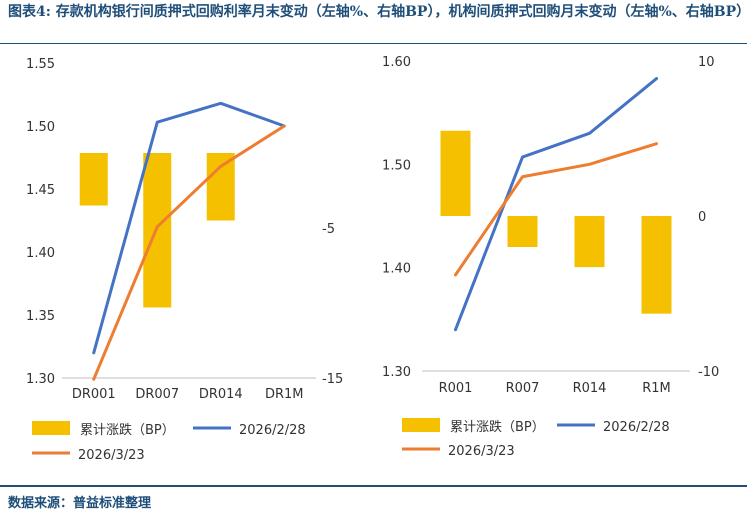  Describe the element at coordinates (332, 379) in the screenshot. I see `right-axis-tick-label: -15` at that location.